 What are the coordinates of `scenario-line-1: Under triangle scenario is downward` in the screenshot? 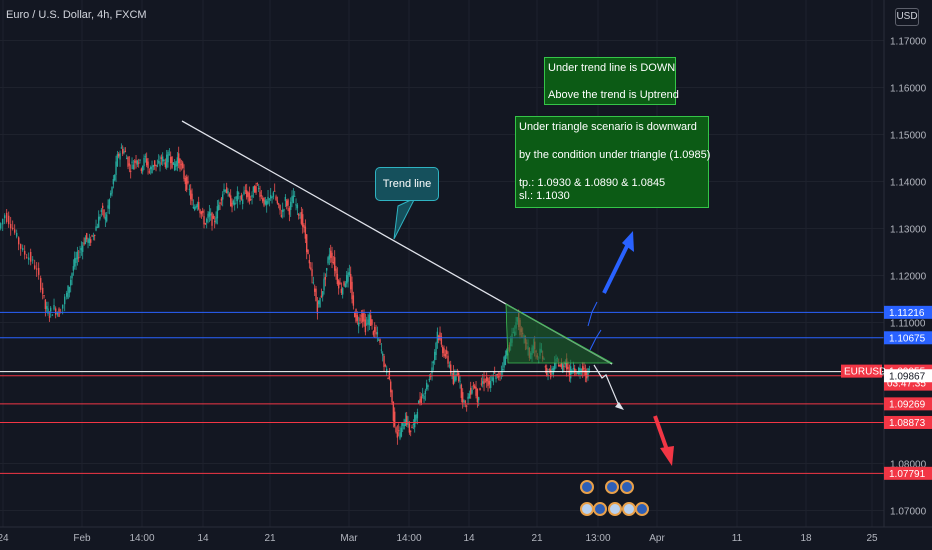 It's located at (608, 127).